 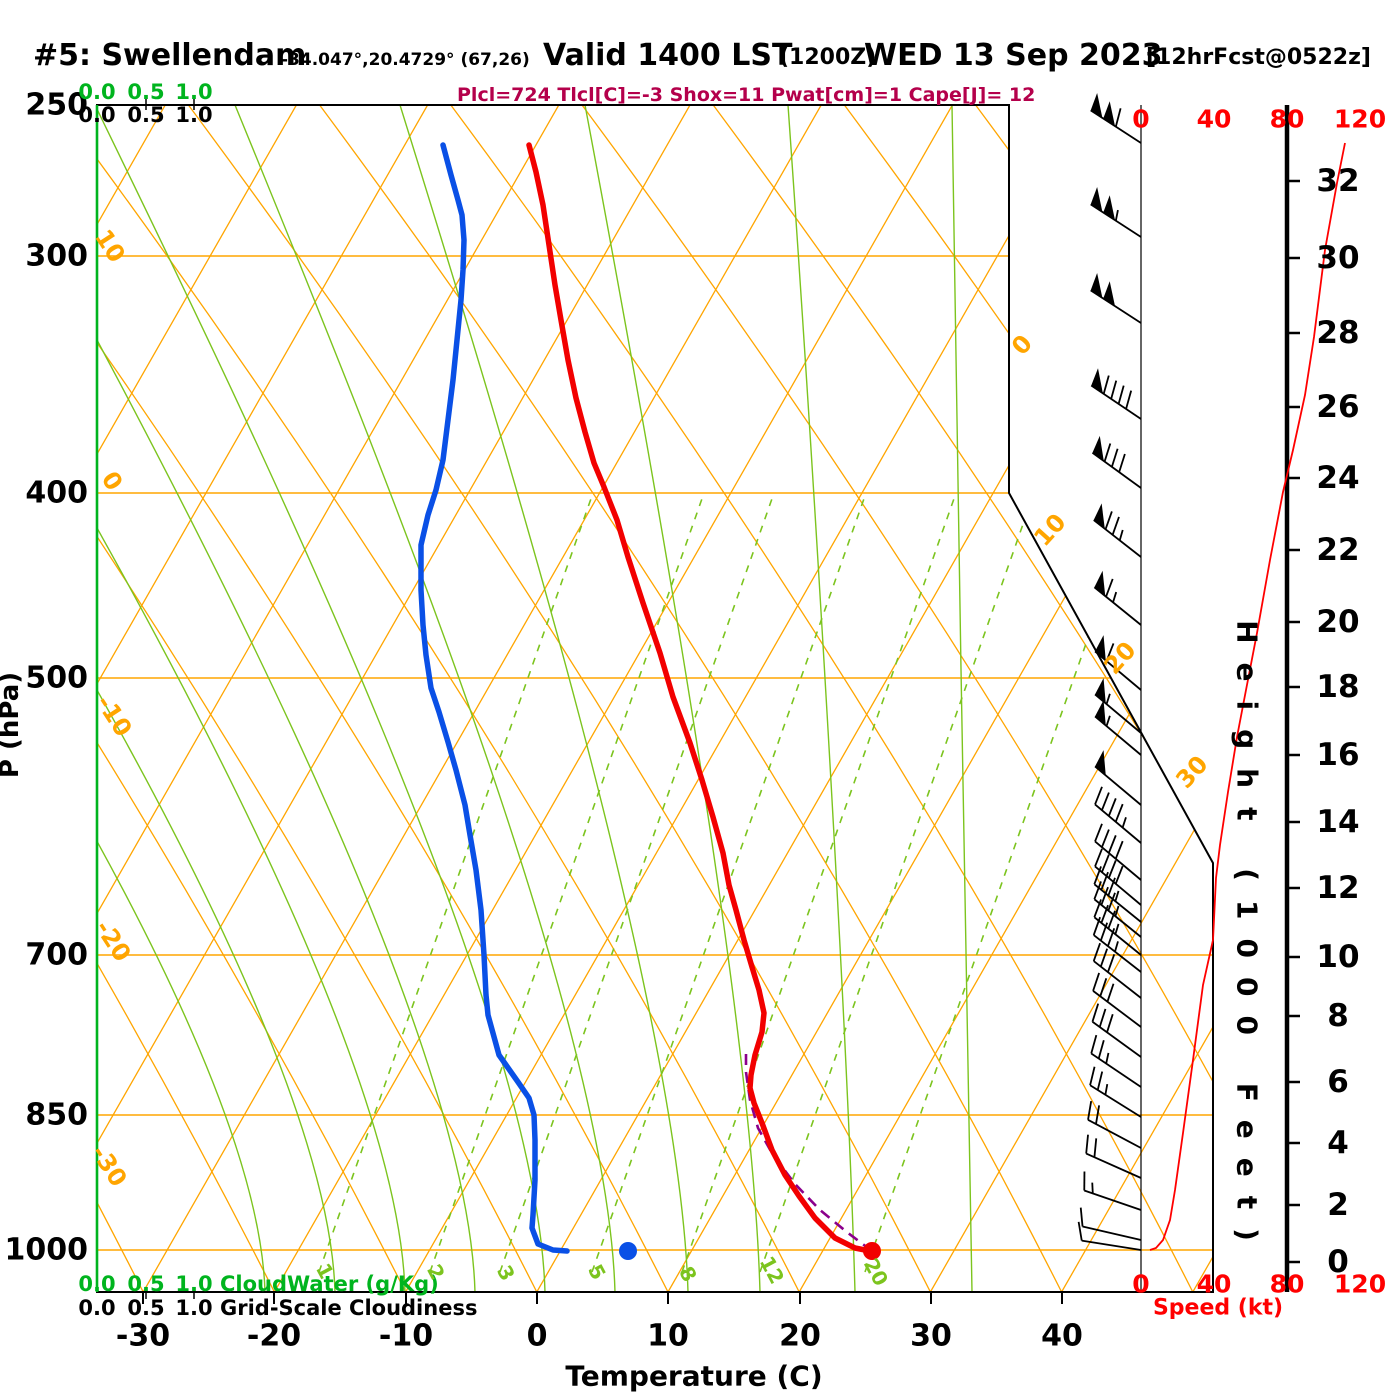 What do you see at coordinates (808, 1151) in the screenshot?
I see `parcel-ascent-curve` at bounding box center [808, 1151].